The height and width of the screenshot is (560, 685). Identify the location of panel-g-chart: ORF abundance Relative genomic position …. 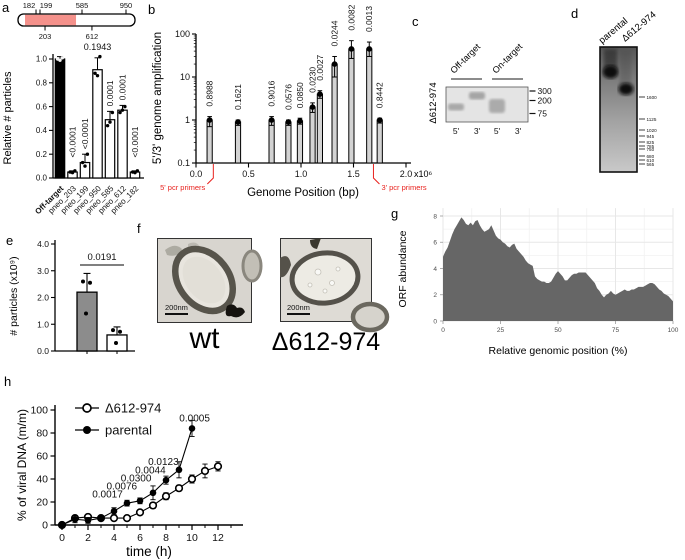
(538, 282).